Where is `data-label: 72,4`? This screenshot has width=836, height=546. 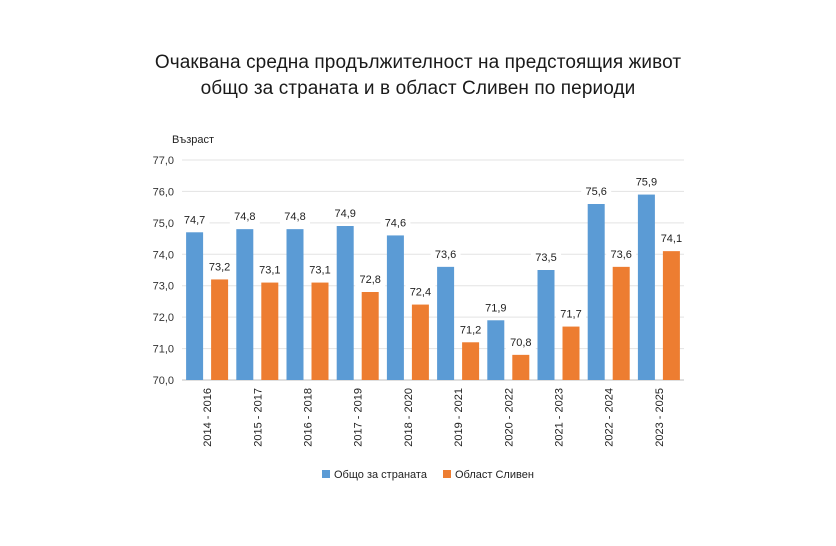 data-label: 72,4 is located at coordinates (420, 293).